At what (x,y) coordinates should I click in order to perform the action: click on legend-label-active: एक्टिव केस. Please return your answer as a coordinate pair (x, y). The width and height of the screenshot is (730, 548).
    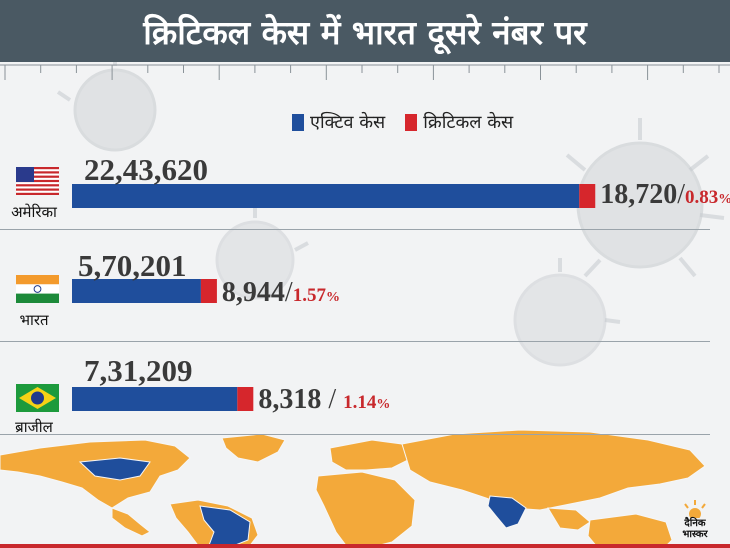
    Looking at the image, I should click on (348, 122).